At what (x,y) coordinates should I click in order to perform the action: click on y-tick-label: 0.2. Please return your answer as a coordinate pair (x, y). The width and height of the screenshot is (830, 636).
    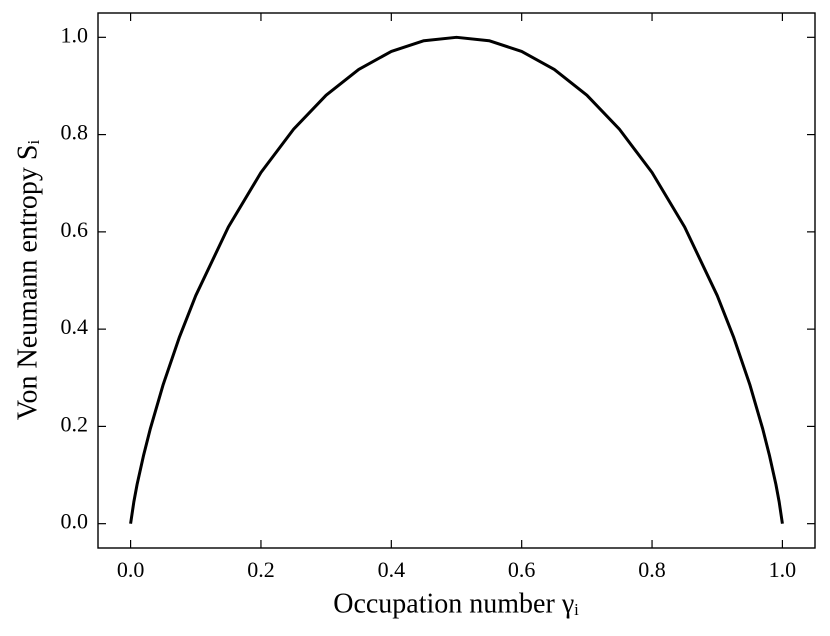
    Looking at the image, I should click on (75, 423).